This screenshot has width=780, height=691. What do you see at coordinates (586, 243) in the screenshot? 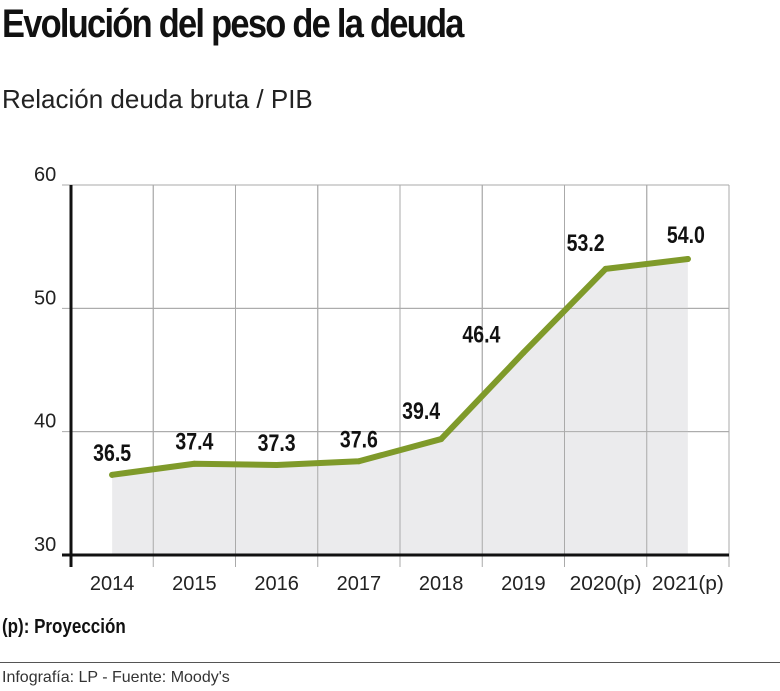
I see `data-label: 53.2` at bounding box center [586, 243].